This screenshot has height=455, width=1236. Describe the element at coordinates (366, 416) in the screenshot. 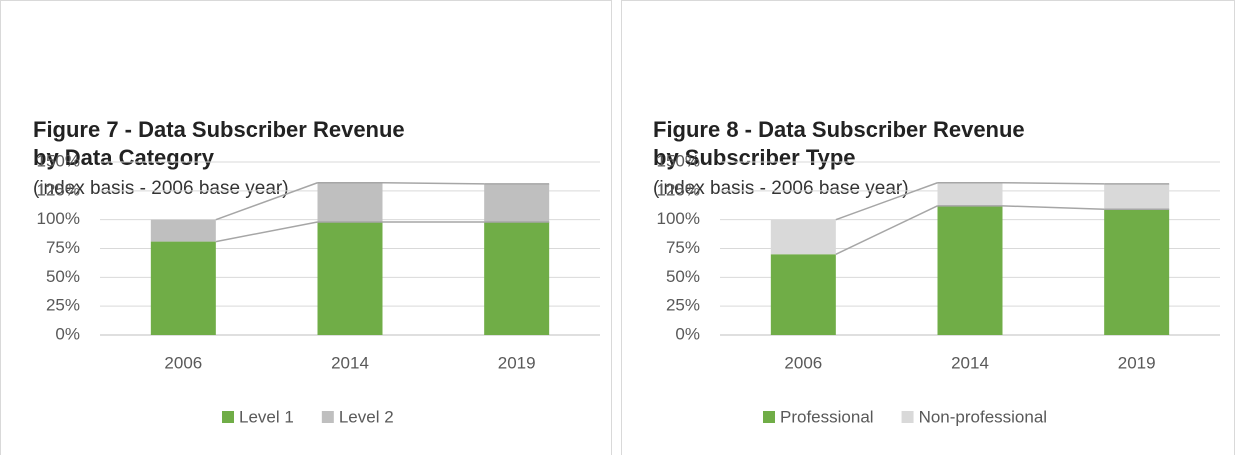

I see `legend-label: Level 2` at that location.